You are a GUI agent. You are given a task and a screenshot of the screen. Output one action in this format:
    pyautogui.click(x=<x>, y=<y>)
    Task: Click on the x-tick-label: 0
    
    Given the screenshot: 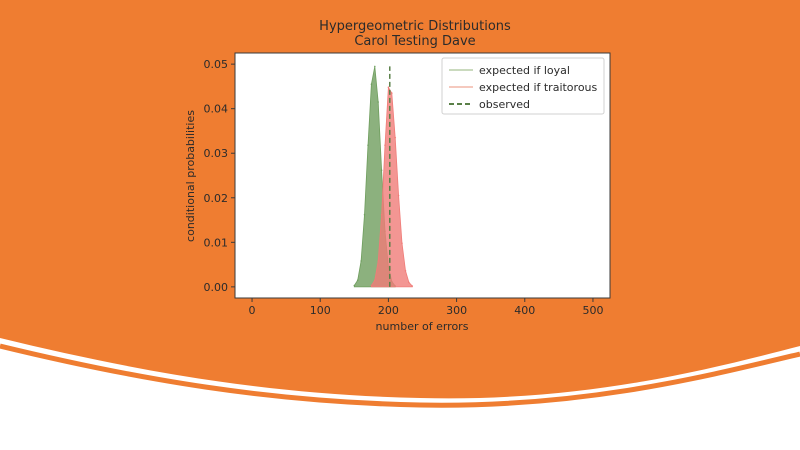 What is the action you would take?
    pyautogui.click(x=252, y=310)
    